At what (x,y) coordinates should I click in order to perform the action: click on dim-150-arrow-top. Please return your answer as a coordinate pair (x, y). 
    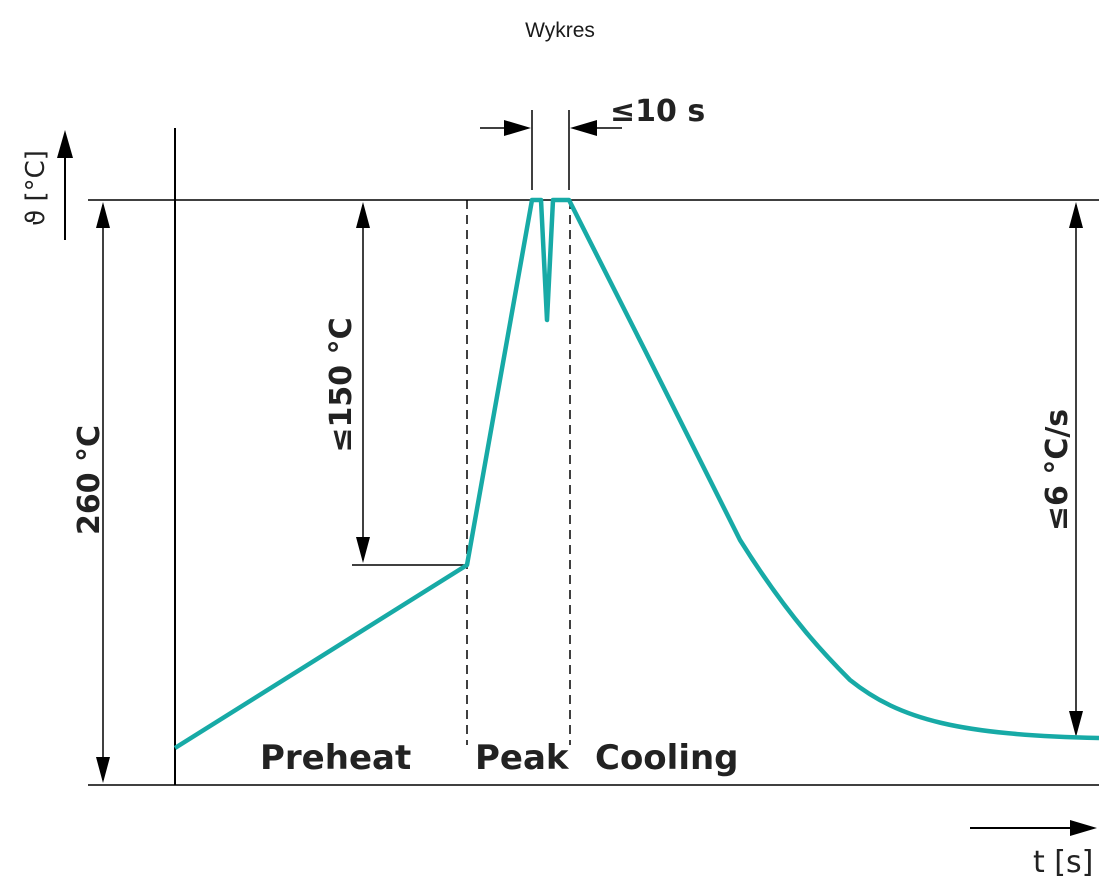
    Looking at the image, I should click on (363, 215).